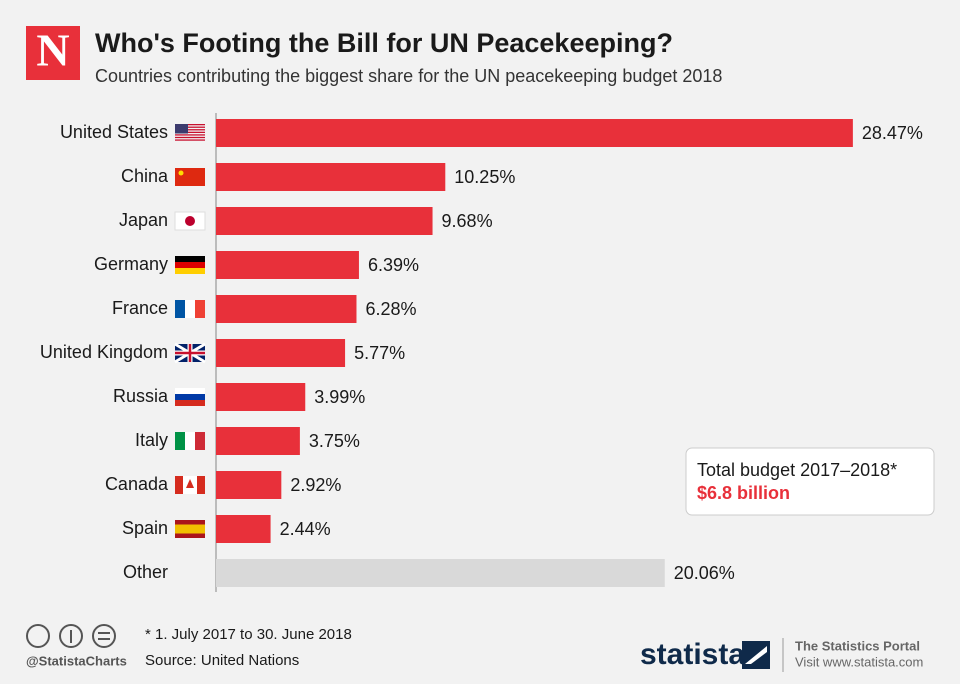  What do you see at coordinates (704, 573) in the screenshot?
I see `value-label: 20.06%` at bounding box center [704, 573].